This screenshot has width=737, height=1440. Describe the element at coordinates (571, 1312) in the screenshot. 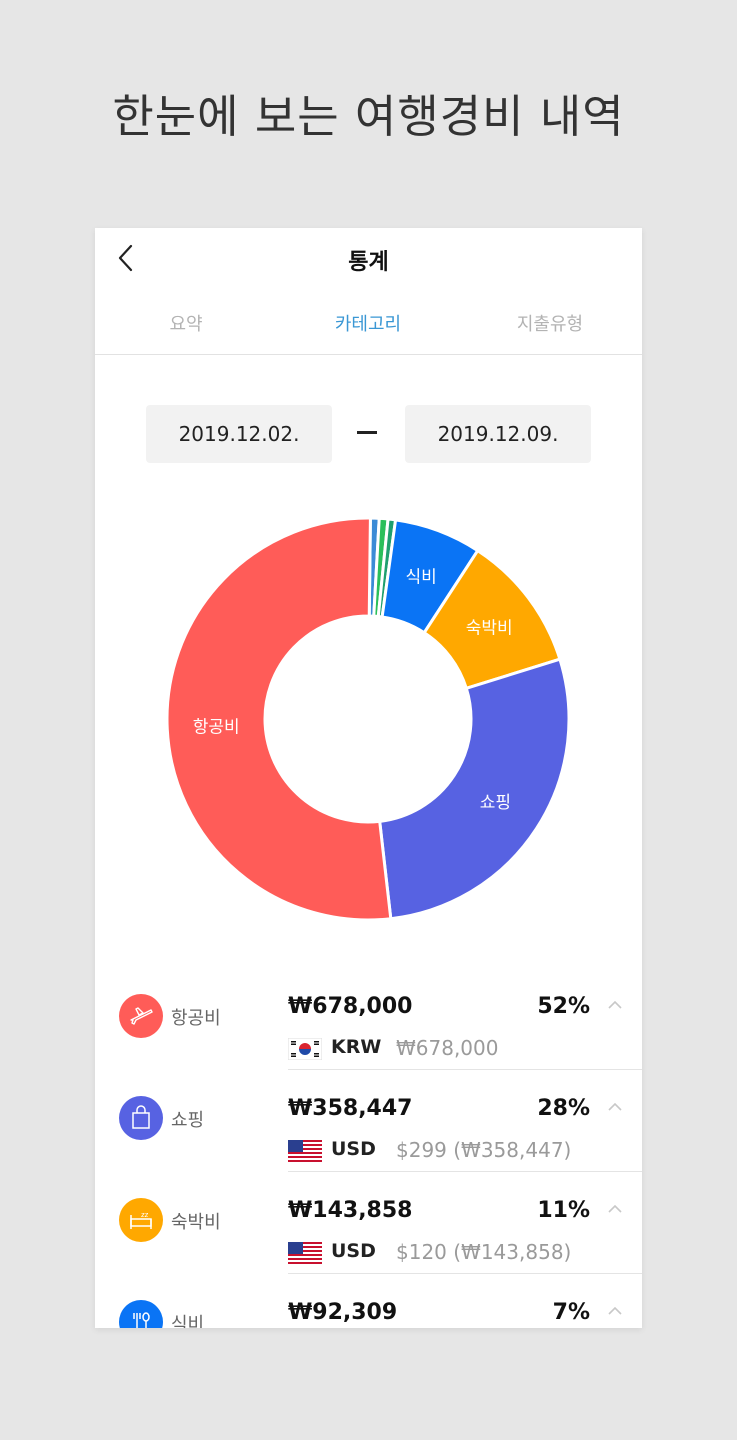

I see `category-percent: 7%` at that location.